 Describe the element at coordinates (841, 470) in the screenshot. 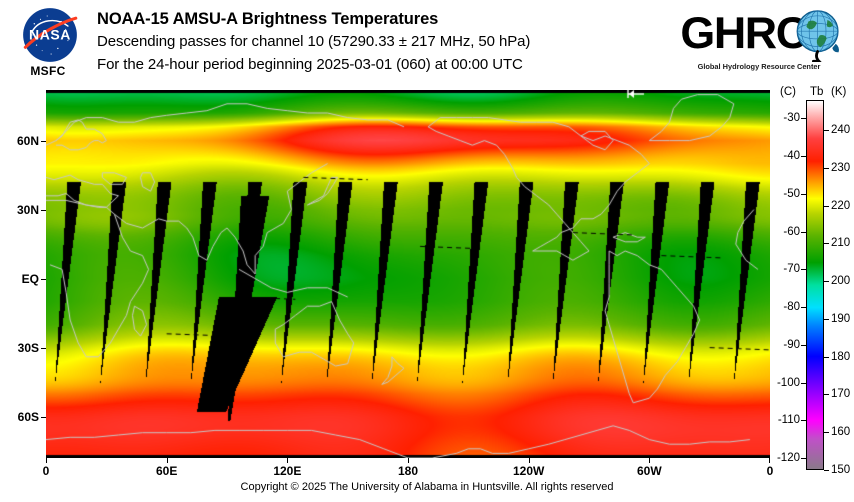

I see `colorbar-kelvin-label: 150` at that location.